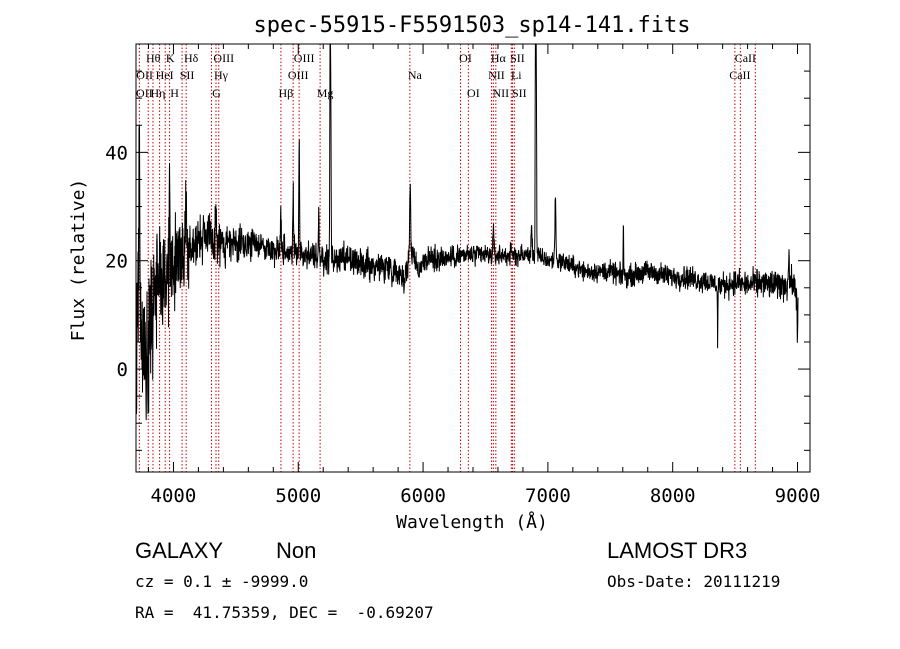 This screenshot has width=900, height=649. I want to click on chart-title: spec-55915-F5591503_sp14-141.fits, so click(471, 25).